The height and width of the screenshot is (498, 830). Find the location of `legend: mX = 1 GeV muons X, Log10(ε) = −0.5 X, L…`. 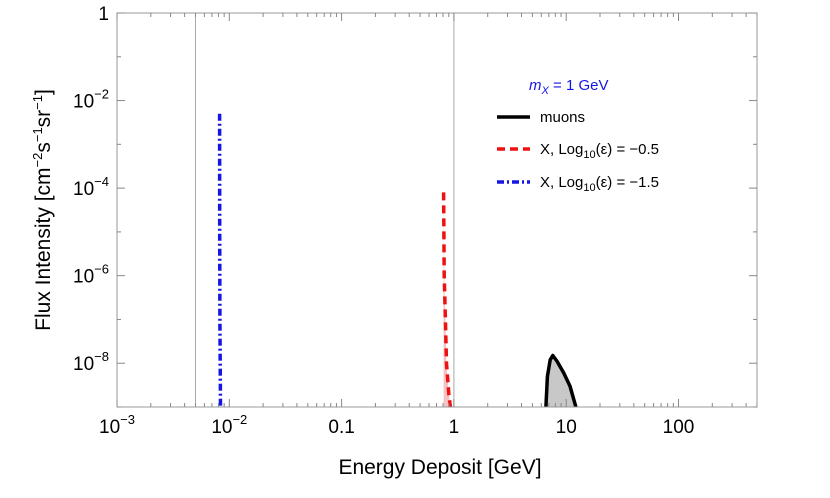

legend: mX = 1 GeV muons X, Log10(ε) = −0.5 X, L… is located at coordinates (578, 135).